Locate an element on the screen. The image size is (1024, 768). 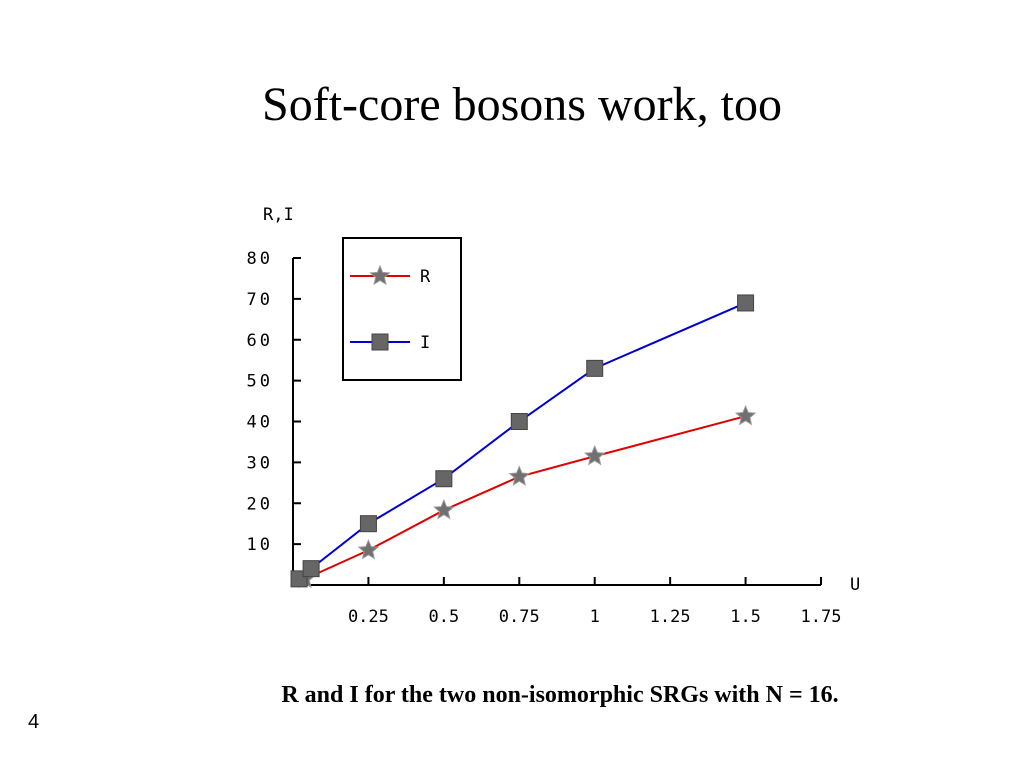
y-tick-label: 10 is located at coordinates (260, 545).